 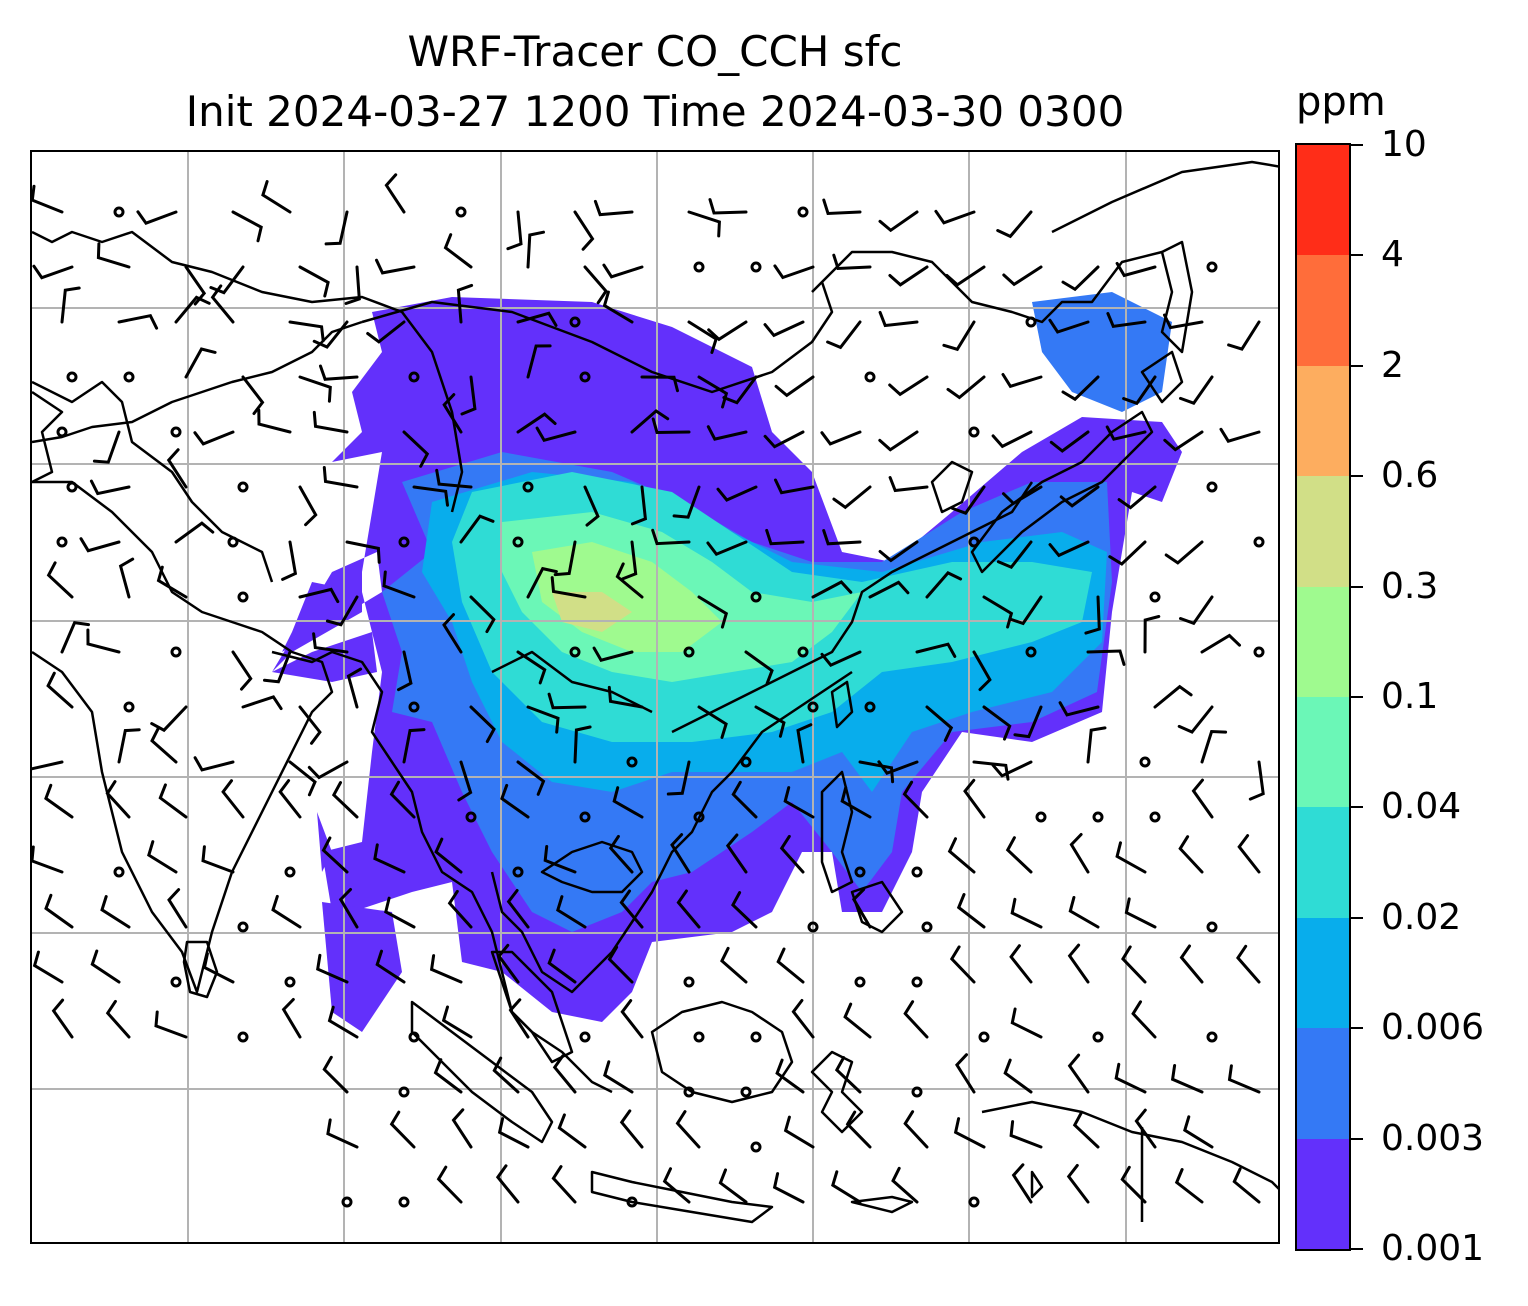 What do you see at coordinates (1433, 1028) in the screenshot?
I see `colorbar-tick-label: 0.006` at bounding box center [1433, 1028].